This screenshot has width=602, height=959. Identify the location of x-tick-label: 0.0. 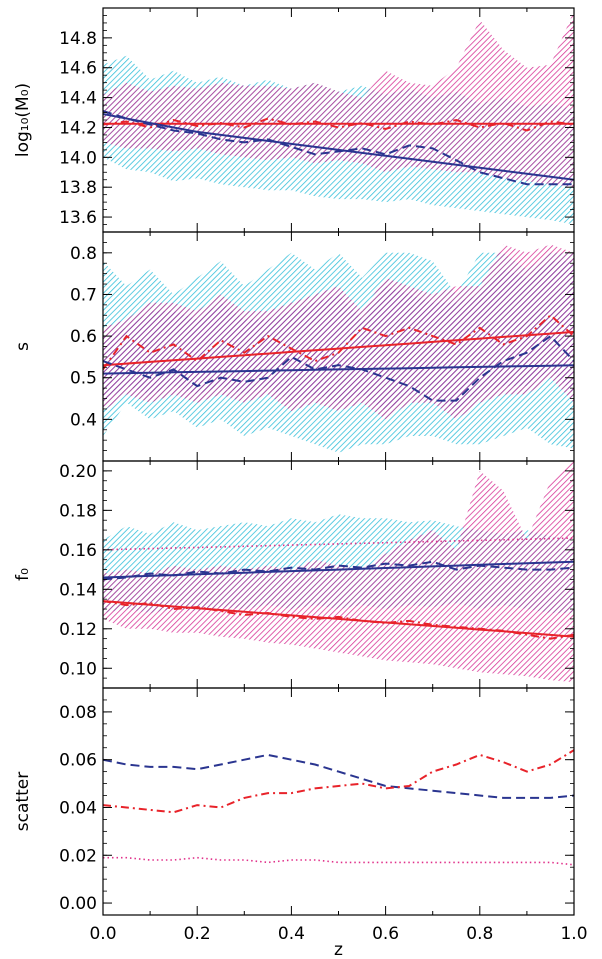
(102, 934).